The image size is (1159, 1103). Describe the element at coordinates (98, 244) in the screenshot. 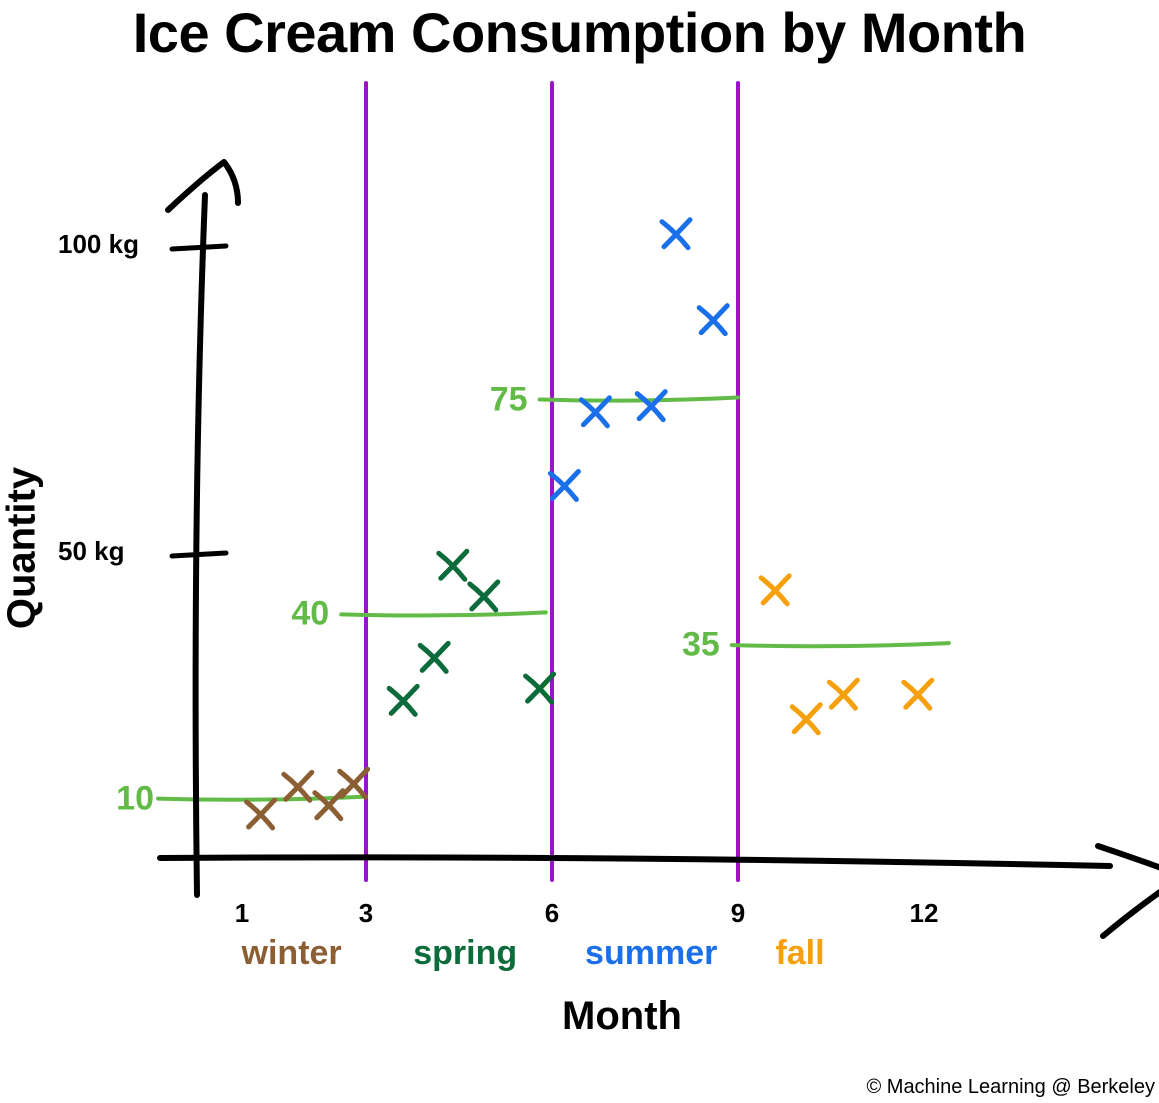

I see `y-tick-label: 100 kg` at that location.